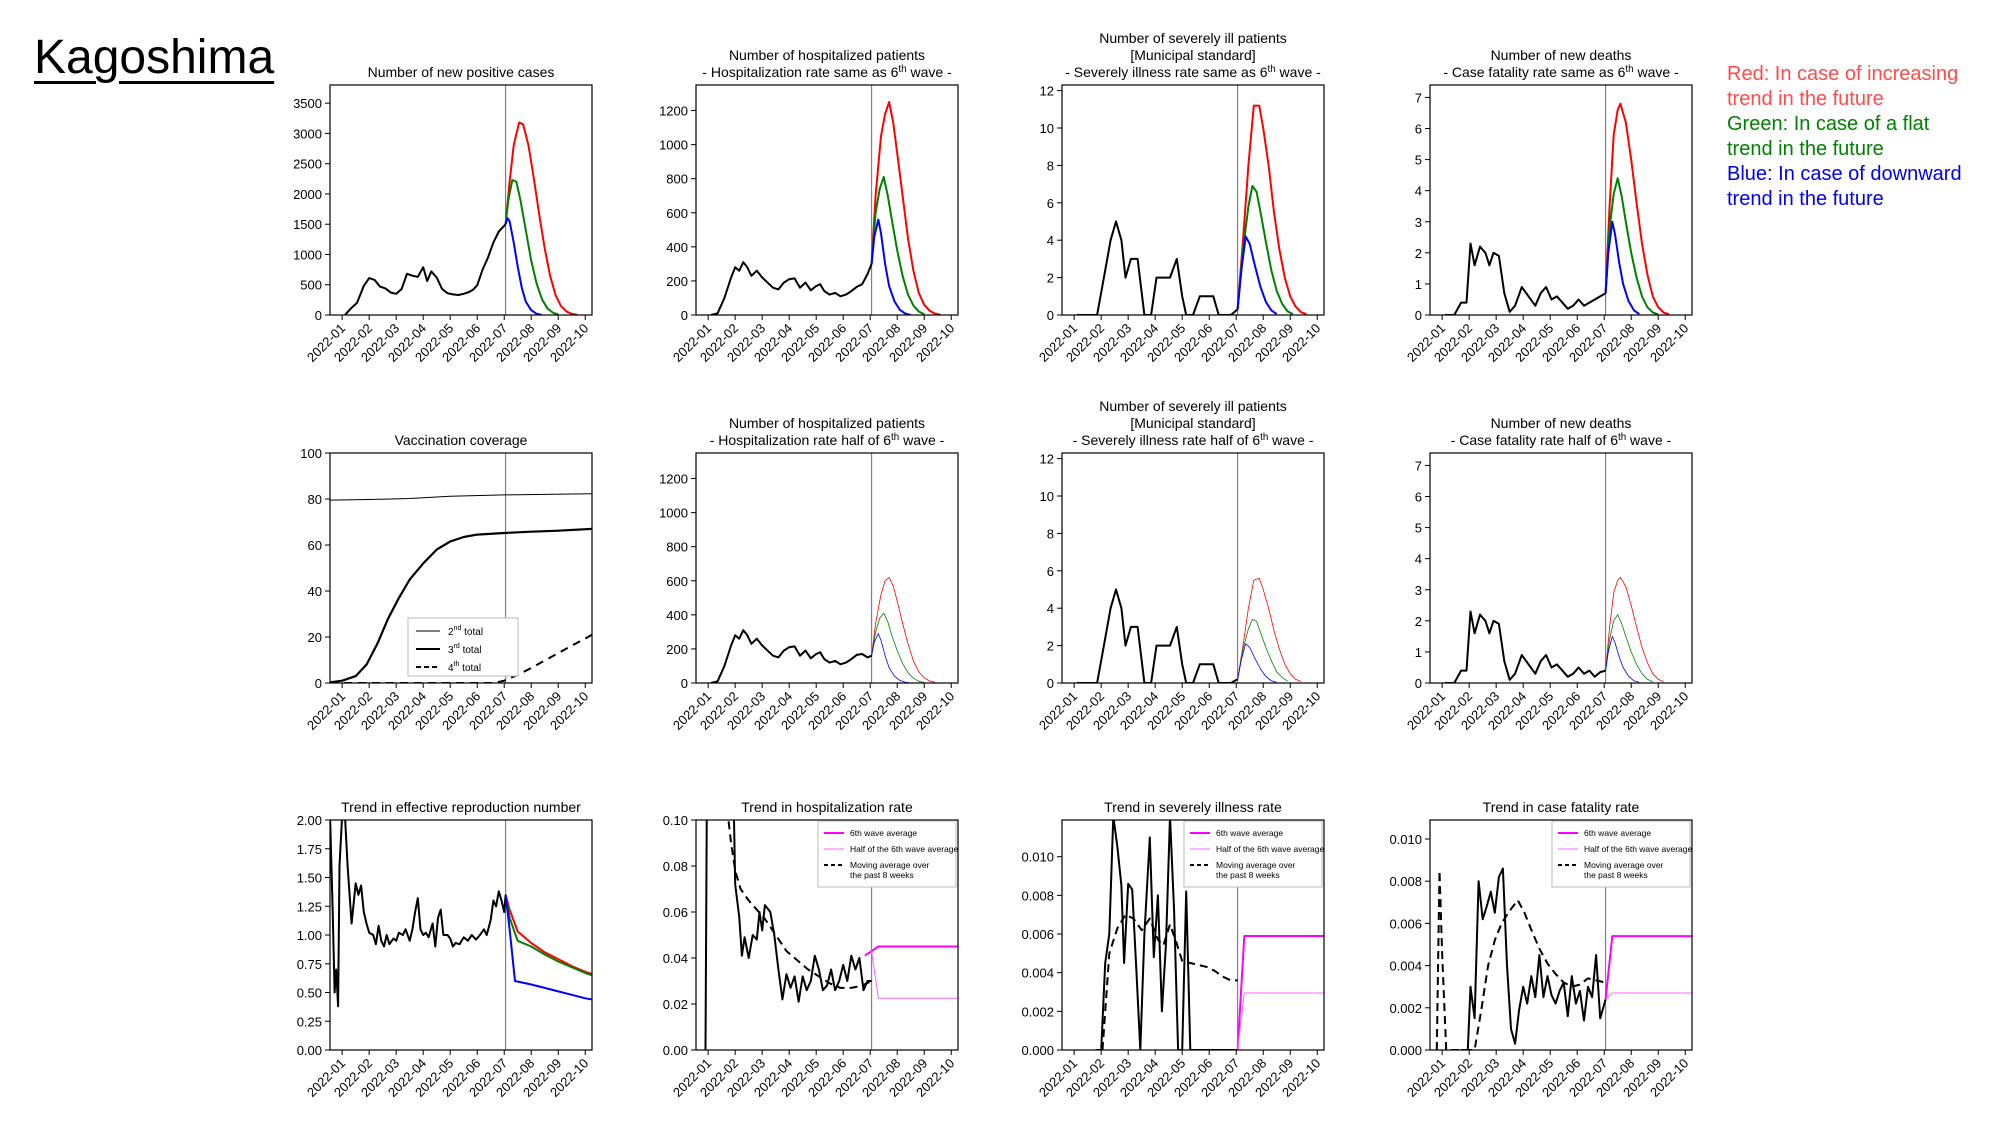  What do you see at coordinates (677, 547) in the screenshot?
I see `y-tick-label: 800` at bounding box center [677, 547].